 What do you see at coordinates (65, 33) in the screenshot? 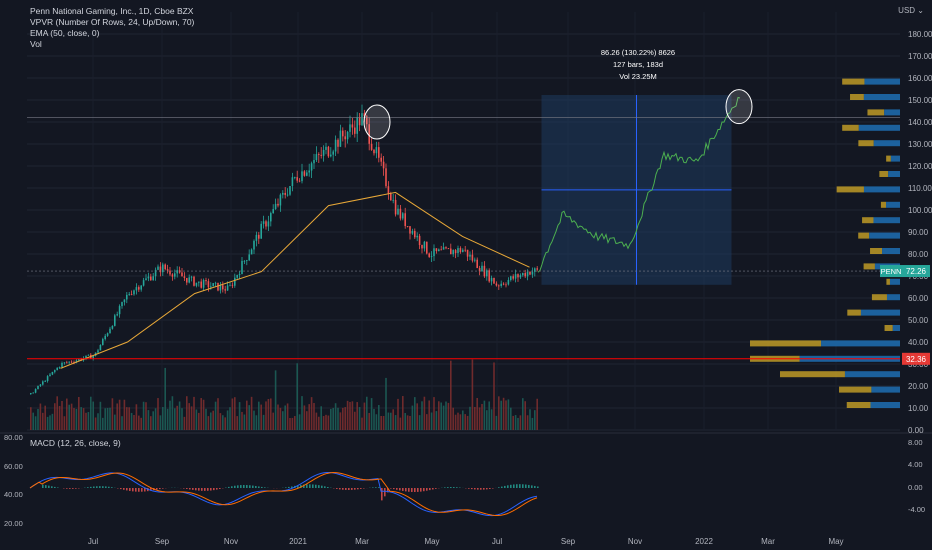
I see `indicator-ema: EMA (50, close, 0)` at bounding box center [65, 33].